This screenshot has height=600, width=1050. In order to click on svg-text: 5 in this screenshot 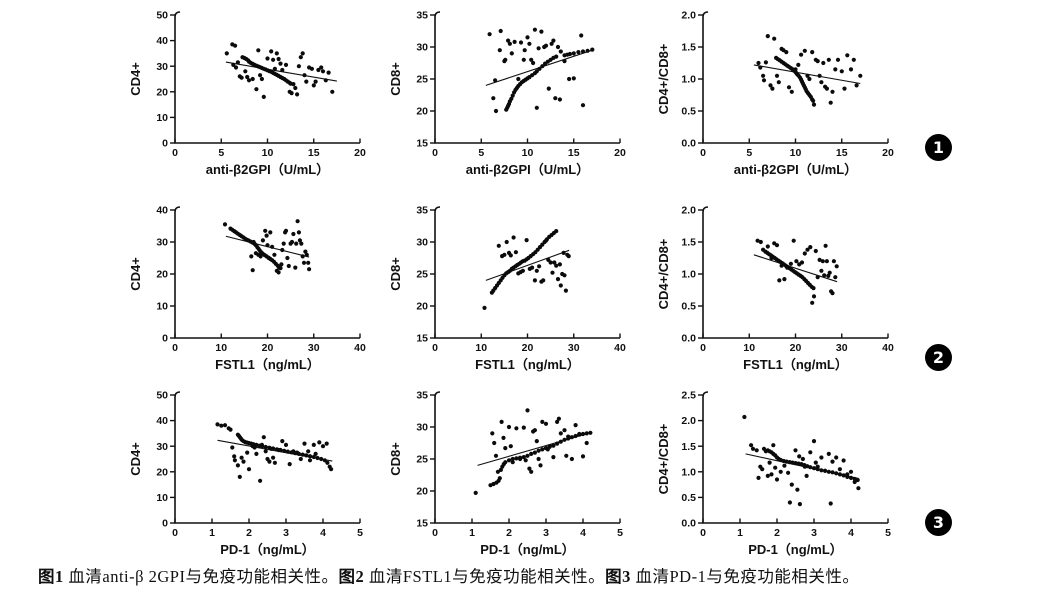, I will do `click(481, 153)`.